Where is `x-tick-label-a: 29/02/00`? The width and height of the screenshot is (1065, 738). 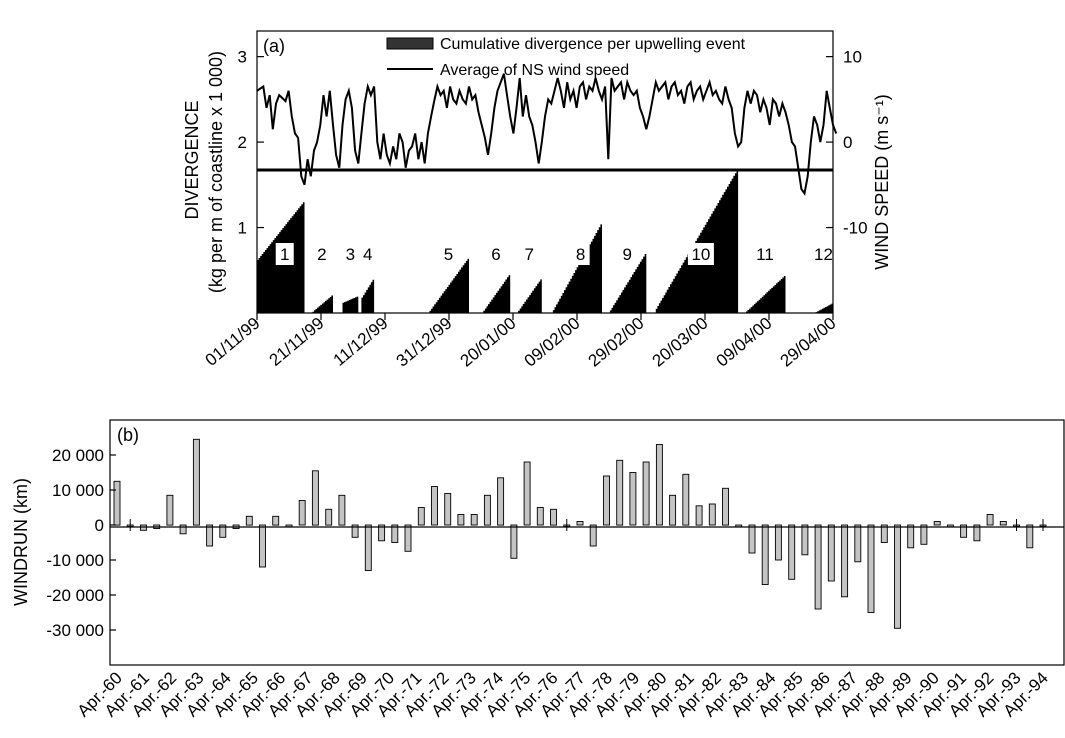
x-tick-label-a: 29/02/00 is located at coordinates (616, 342).